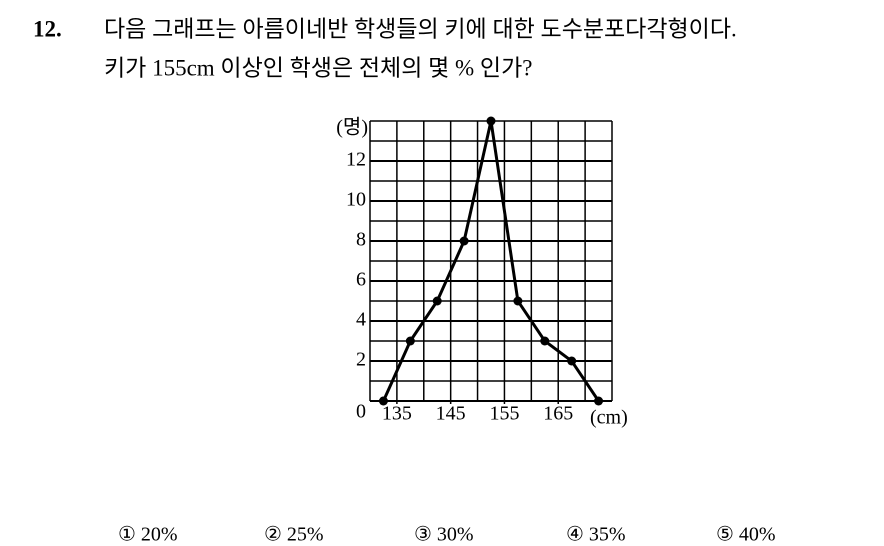  What do you see at coordinates (294, 535) in the screenshot?
I see `choice: ② 25%` at bounding box center [294, 535].